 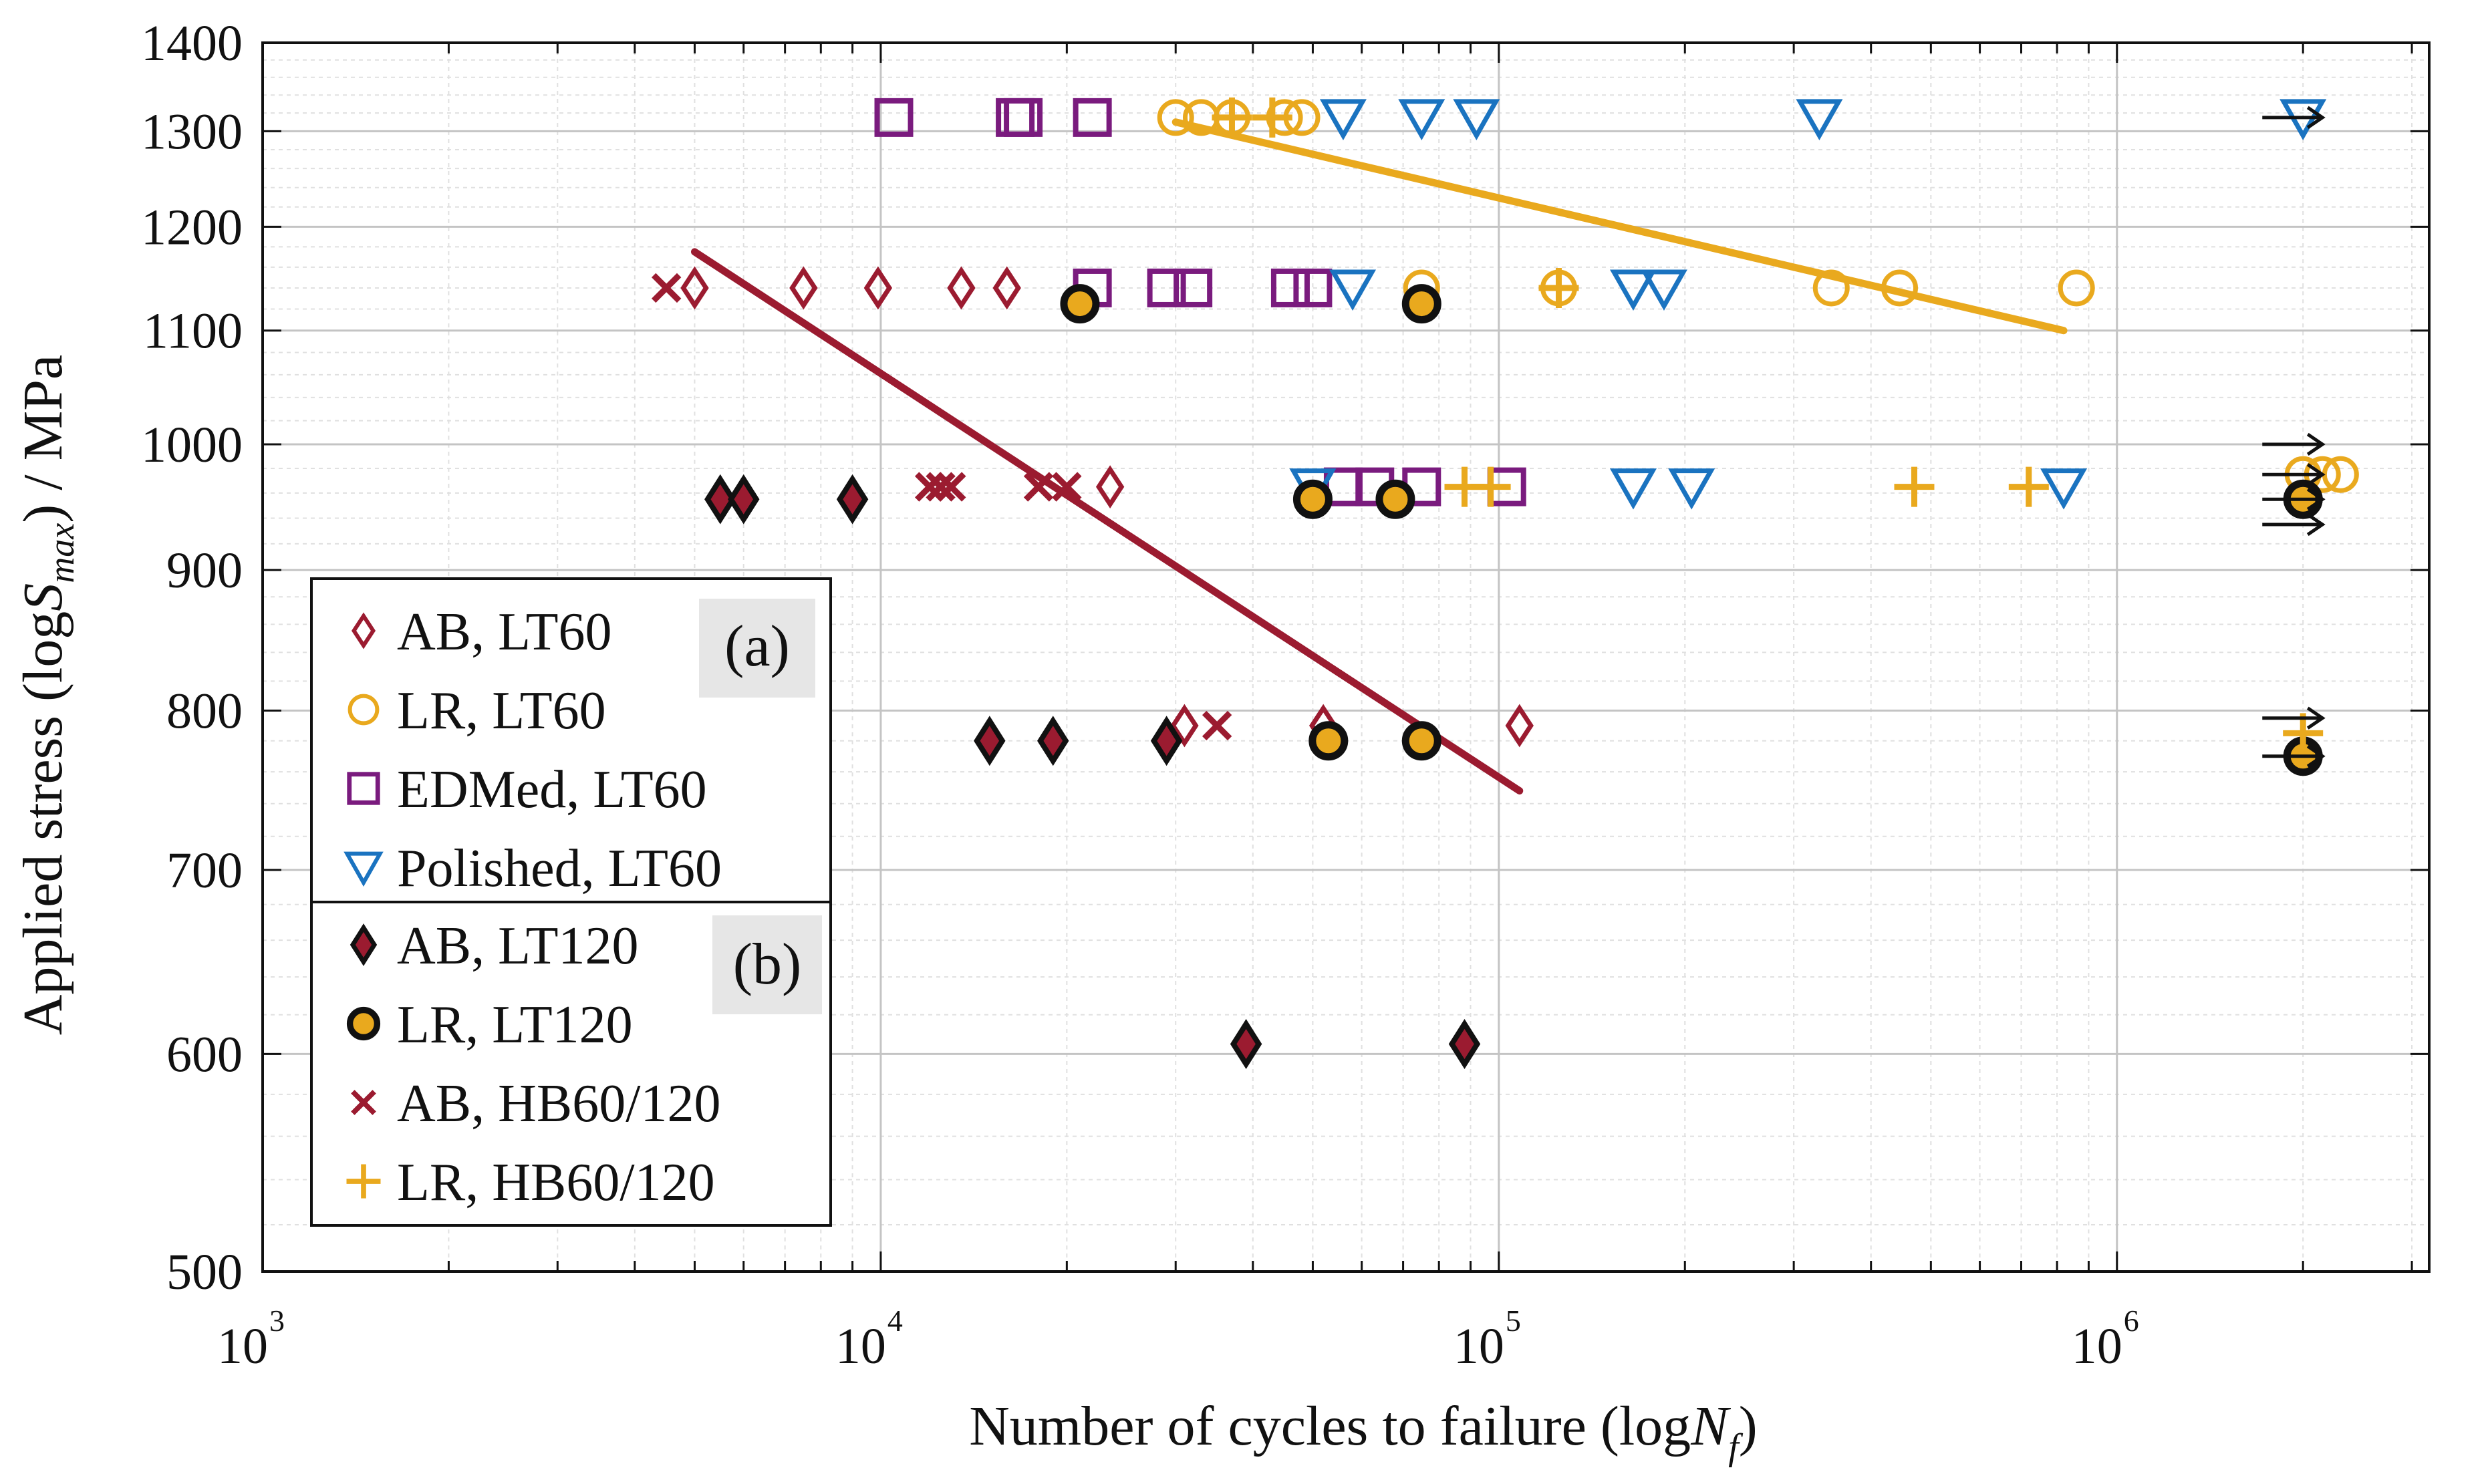 I want to click on legend-label: AB, HB60/120, so click(x=559, y=1103).